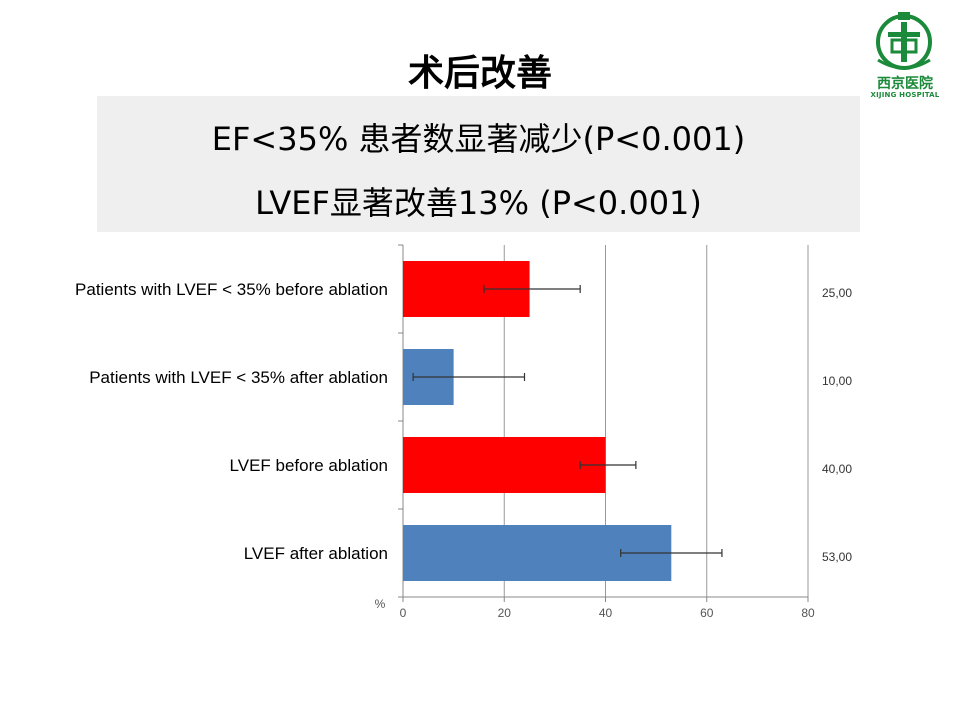  What do you see at coordinates (478, 139) in the screenshot?
I see `summary-line-1: EF<35% 患者数显著减少(P<0.001)` at bounding box center [478, 139].